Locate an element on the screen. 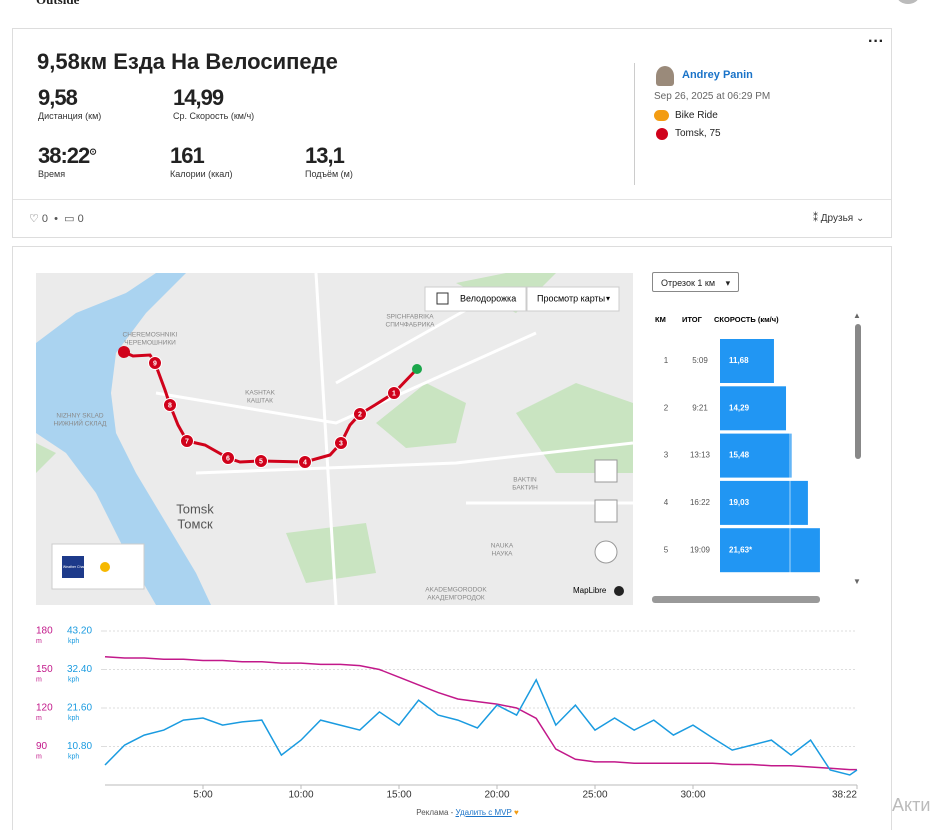  y-tick-label: 150 is located at coordinates (44, 669).